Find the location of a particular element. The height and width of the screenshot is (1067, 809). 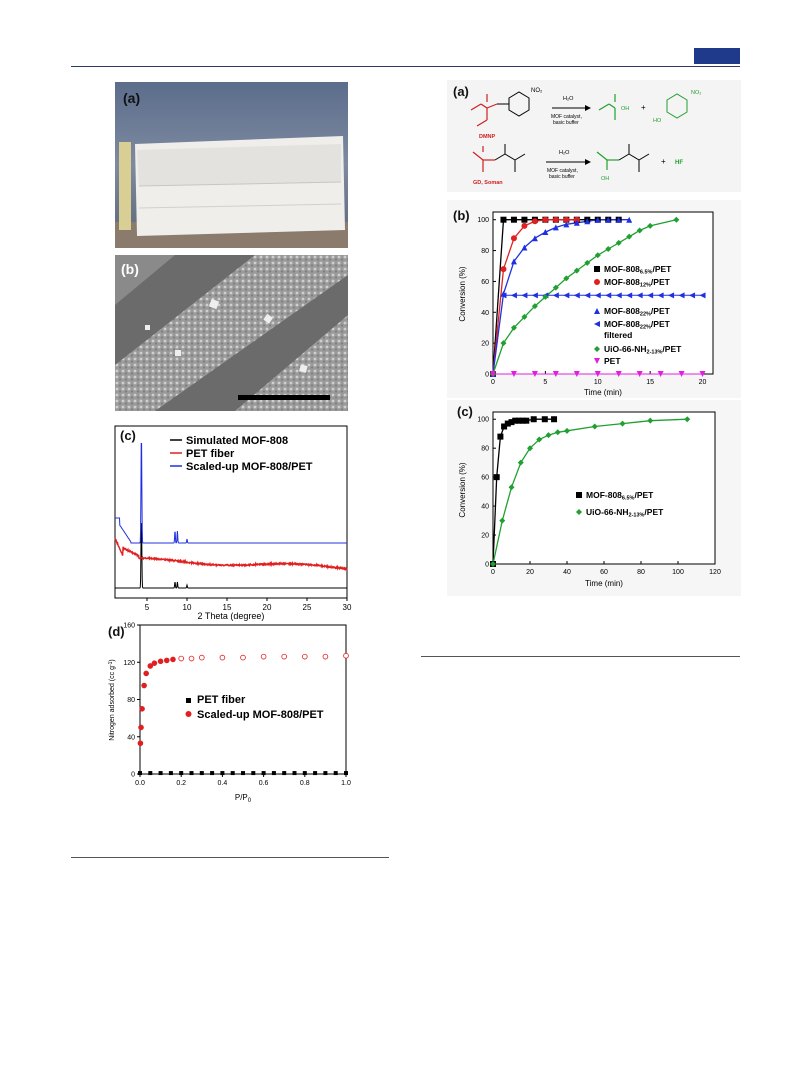

convb-xtick-label-4: 20 is located at coordinates (703, 382).